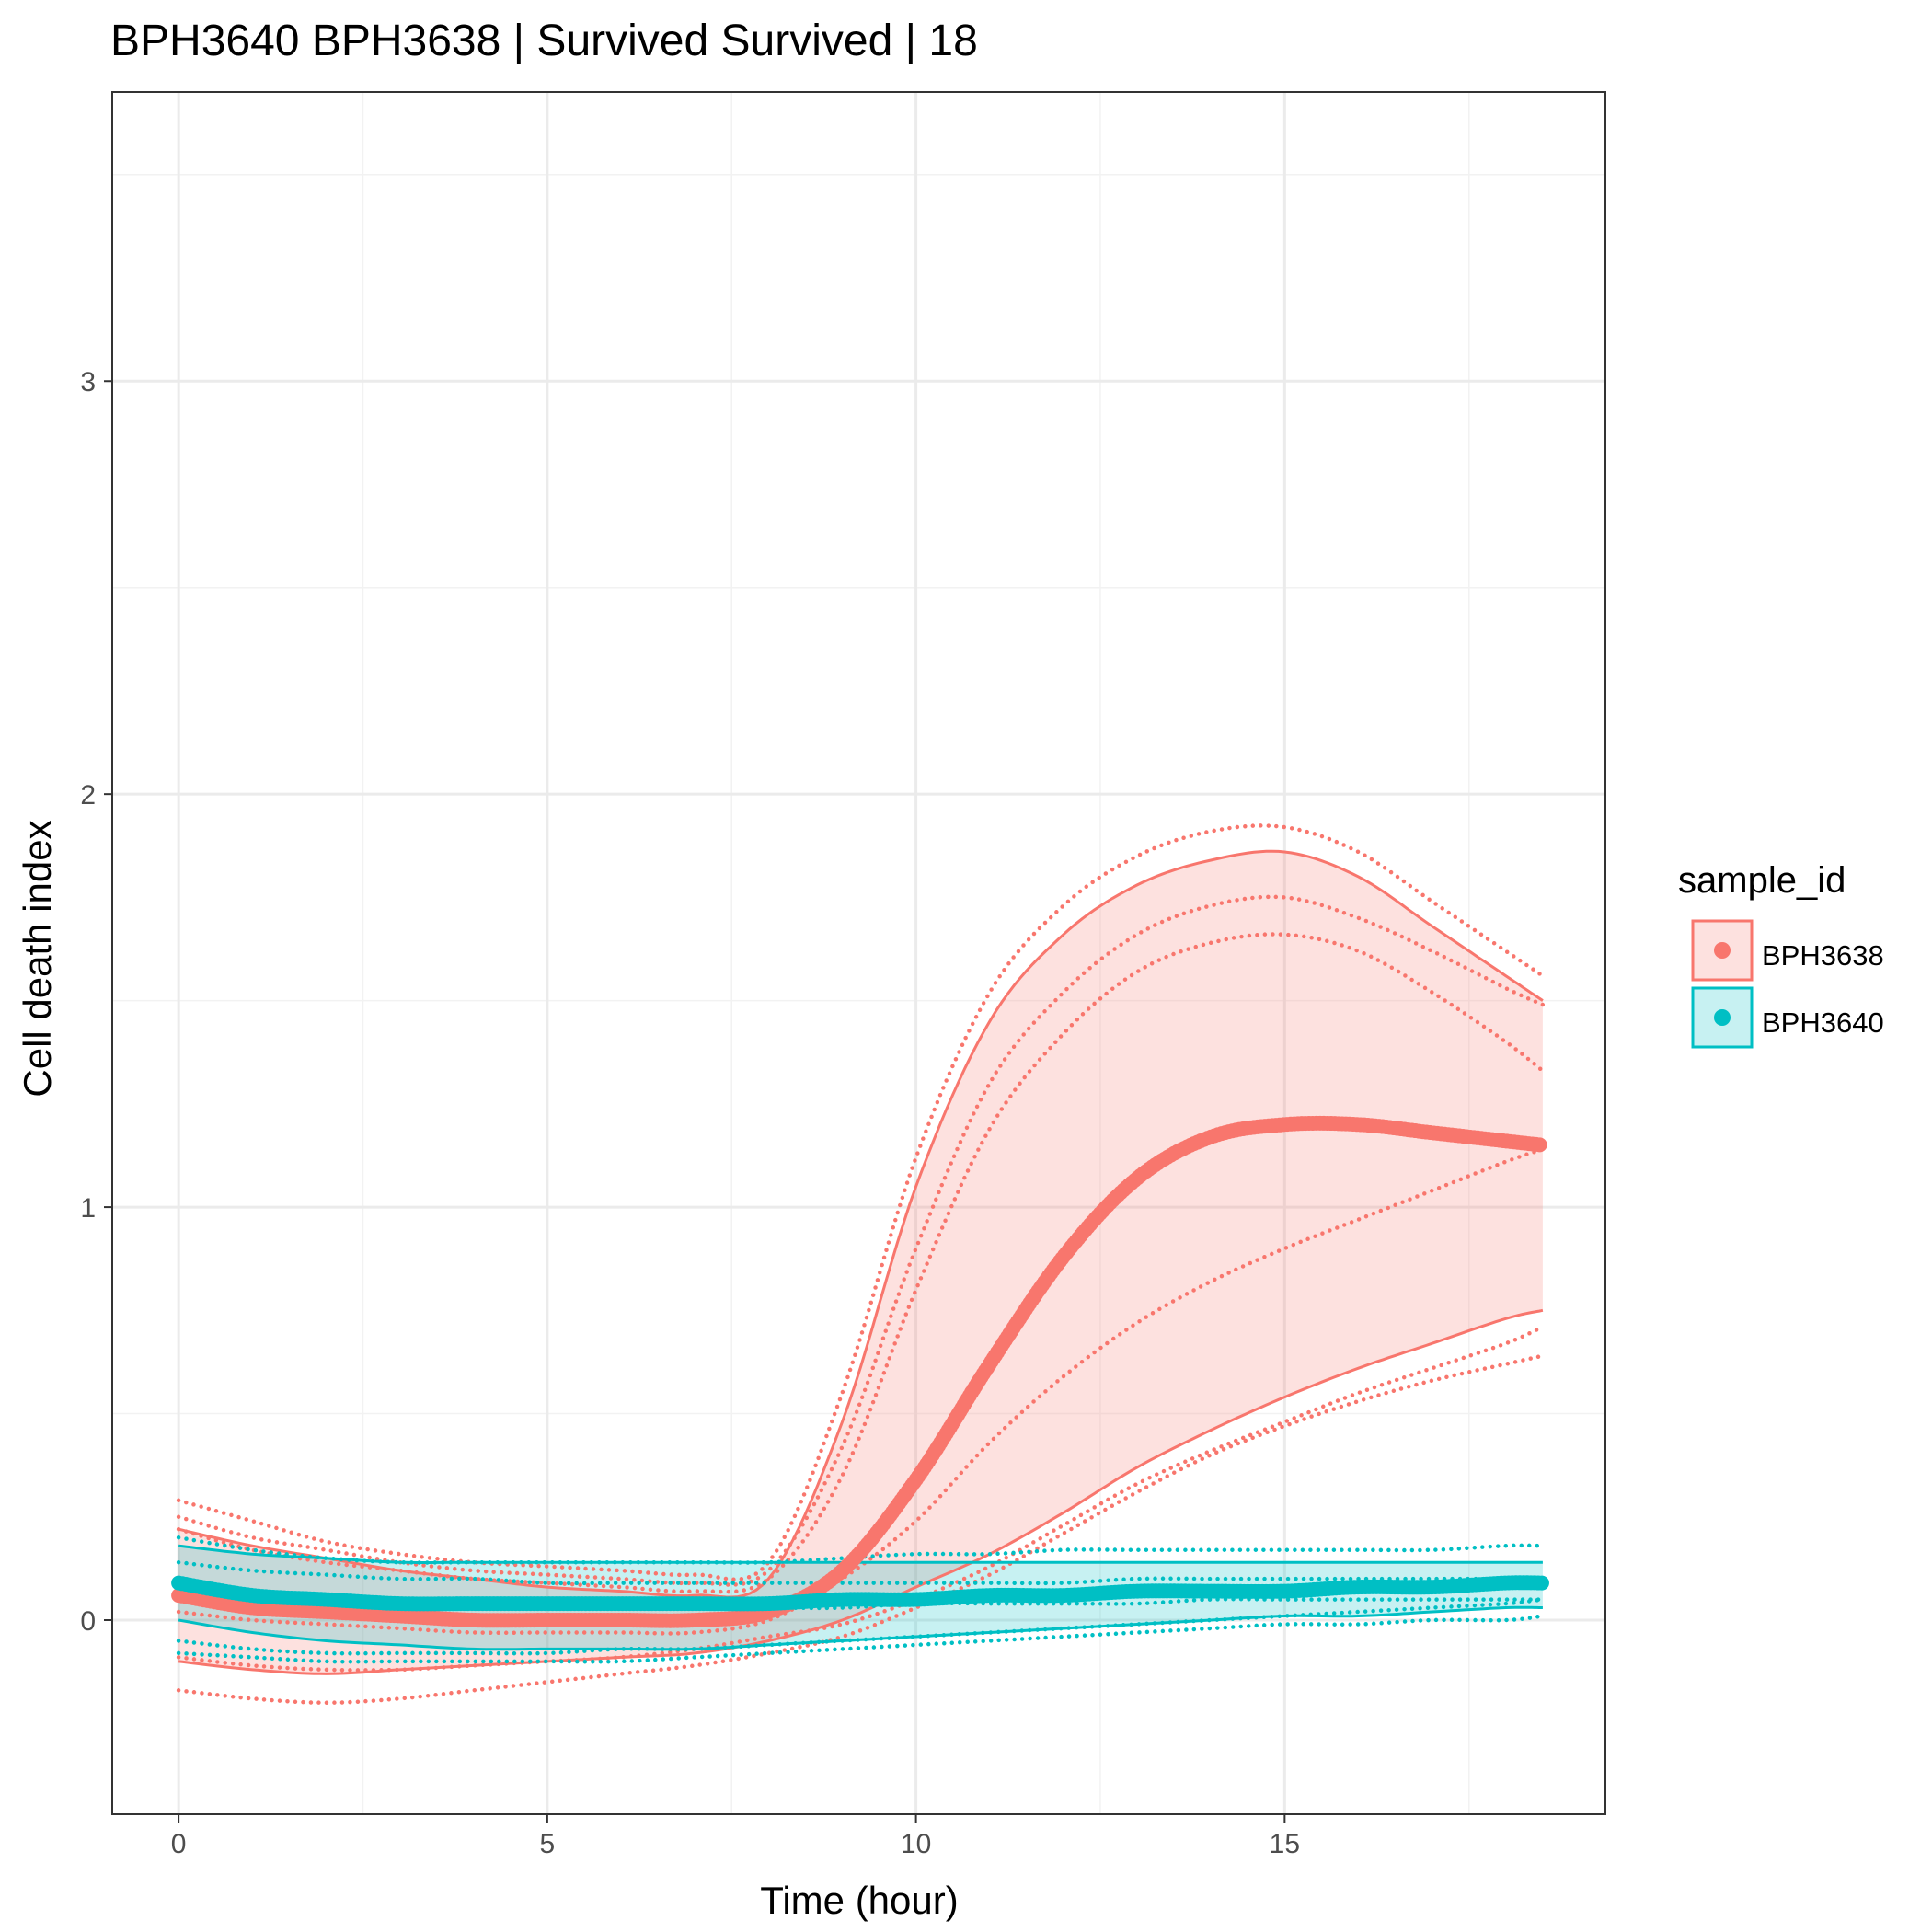 The image size is (1932, 1932). I want to click on legend-label-0: BPH3638, so click(1823, 955).